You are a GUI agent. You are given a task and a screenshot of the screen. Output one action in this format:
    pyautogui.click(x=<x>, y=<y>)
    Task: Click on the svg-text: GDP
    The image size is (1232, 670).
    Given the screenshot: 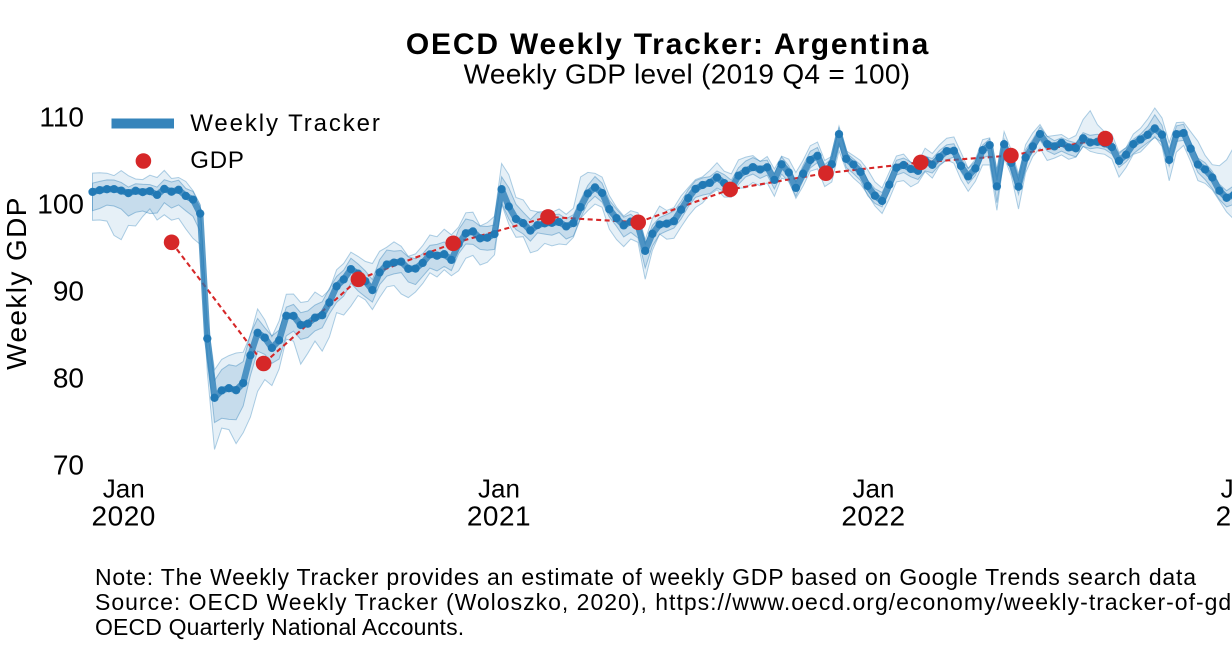 What is the action you would take?
    pyautogui.click(x=217, y=160)
    